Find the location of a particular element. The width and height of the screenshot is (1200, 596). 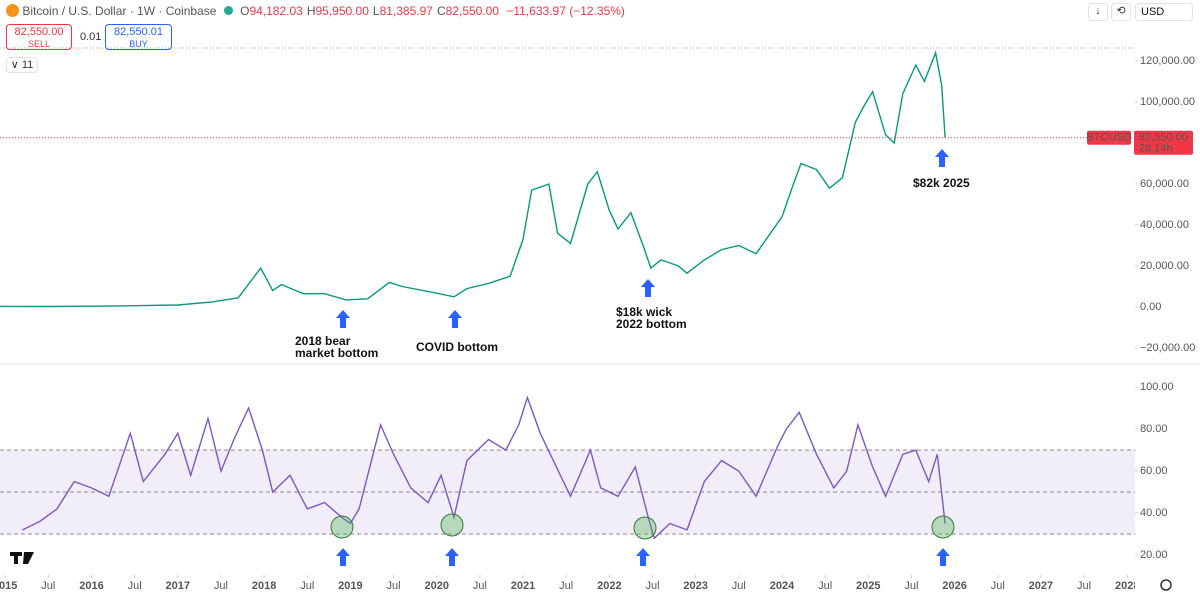

x-tick-label: 2024 is located at coordinates (782, 586).